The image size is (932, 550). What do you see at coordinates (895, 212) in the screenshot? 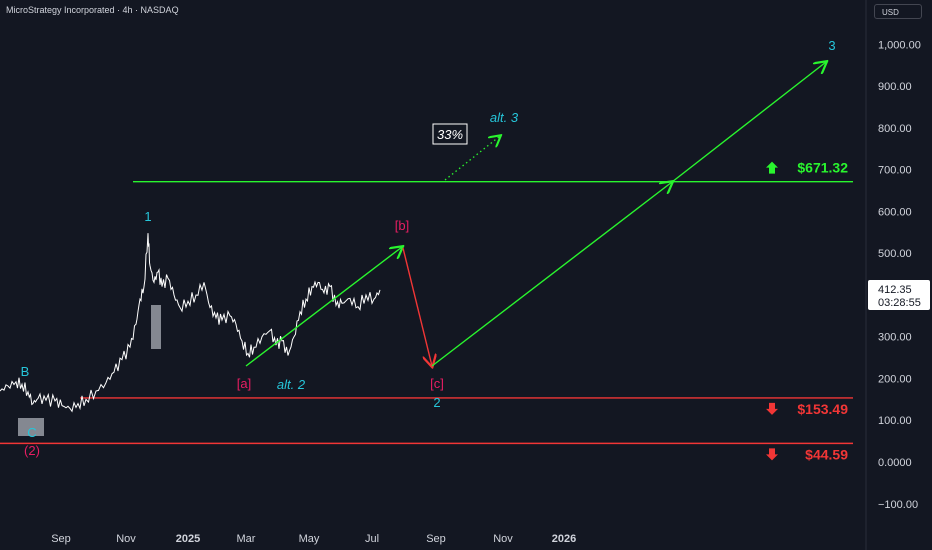
I see `y-tick-label: 600.00` at bounding box center [895, 212].